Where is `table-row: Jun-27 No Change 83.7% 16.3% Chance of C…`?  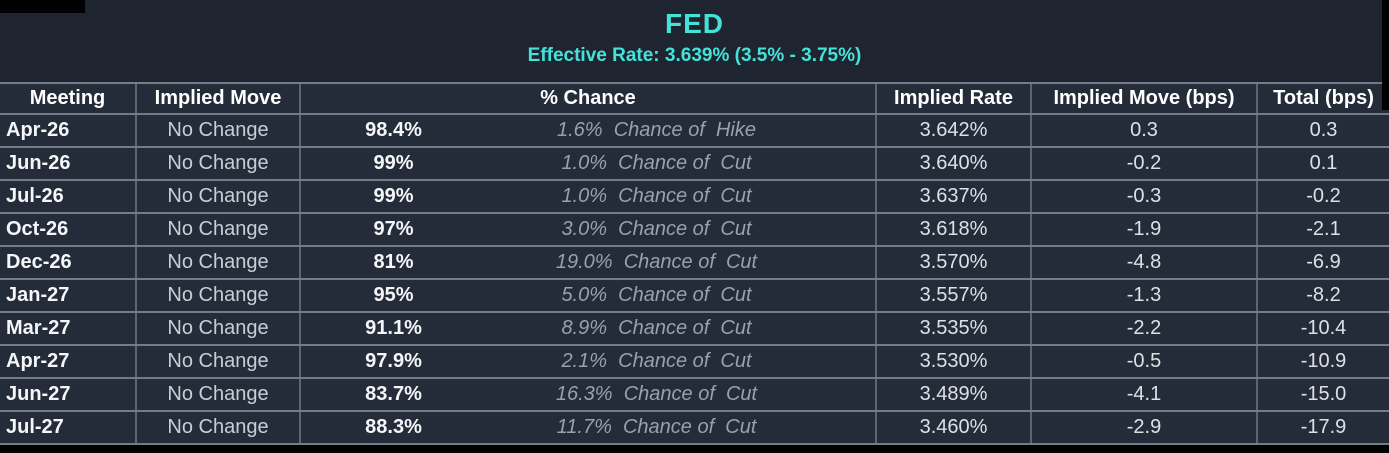
table-row: Jun-27 No Change 83.7% 16.3% Chance of C… is located at coordinates (694, 395).